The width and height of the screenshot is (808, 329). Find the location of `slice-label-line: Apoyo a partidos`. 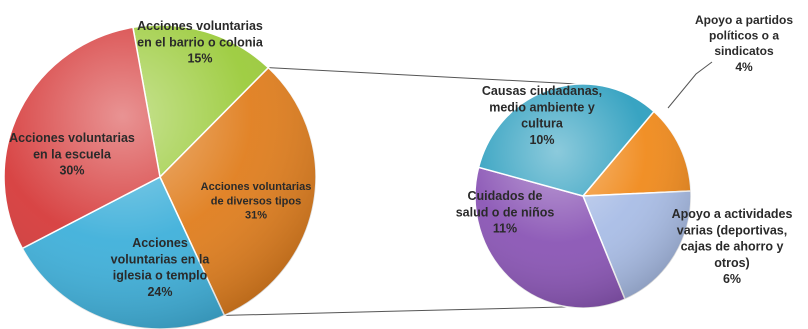

slice-label-line: Apoyo a partidos is located at coordinates (744, 20).